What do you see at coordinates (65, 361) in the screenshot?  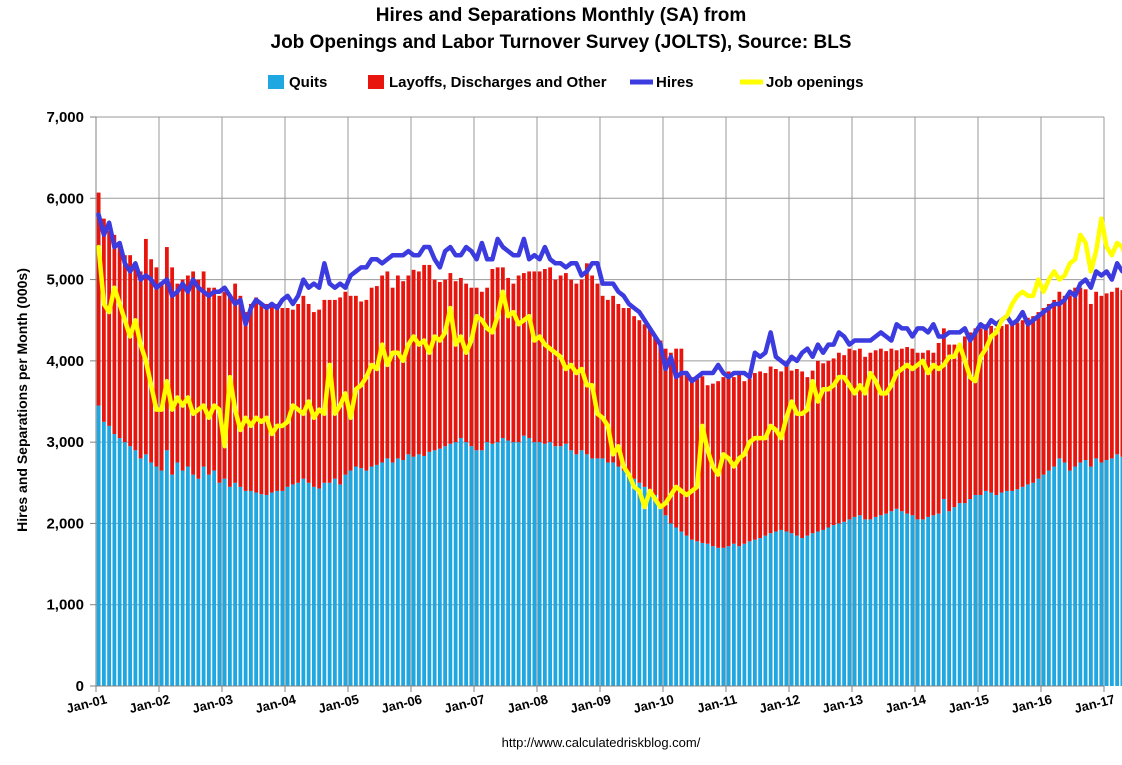 I see `y-tick-label-4: 4,000` at bounding box center [65, 361].